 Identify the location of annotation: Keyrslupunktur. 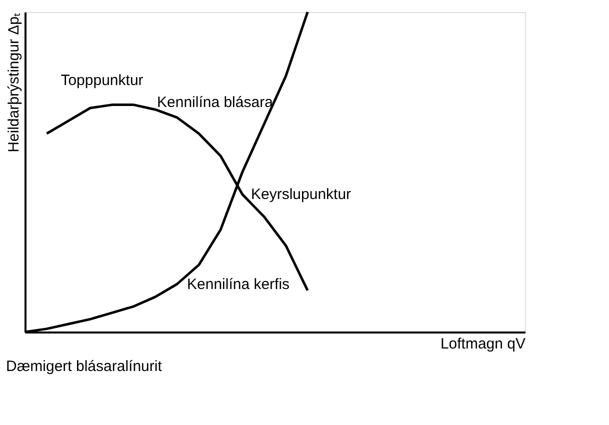
(301, 194).